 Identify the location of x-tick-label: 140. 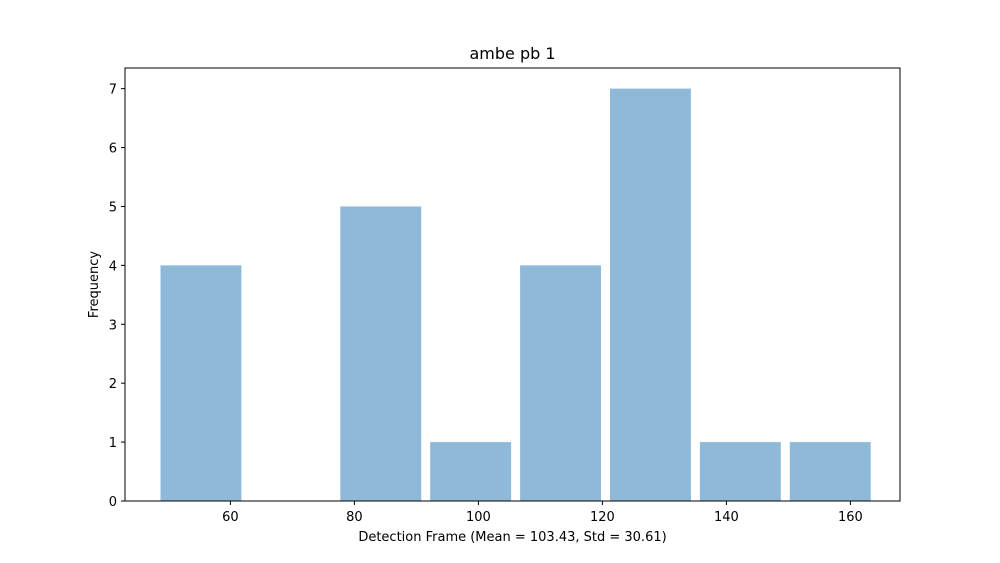
(726, 517).